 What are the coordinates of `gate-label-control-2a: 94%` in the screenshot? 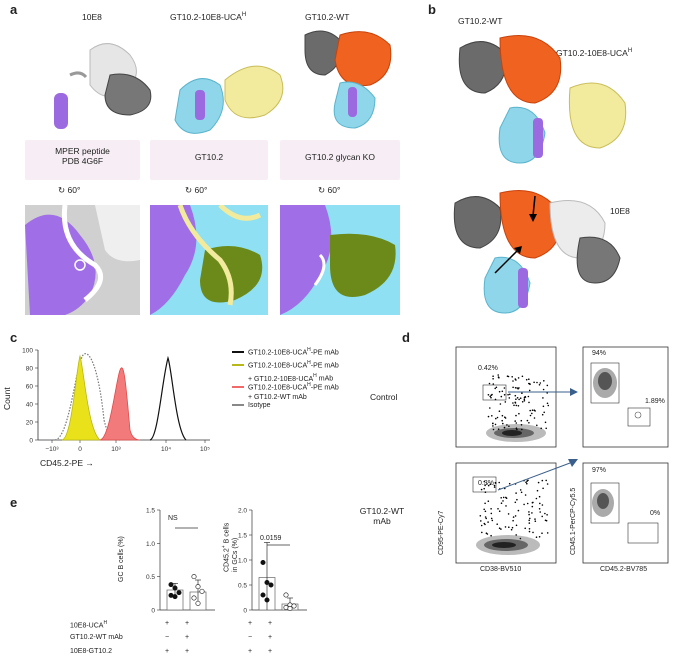 It's located at (599, 353).